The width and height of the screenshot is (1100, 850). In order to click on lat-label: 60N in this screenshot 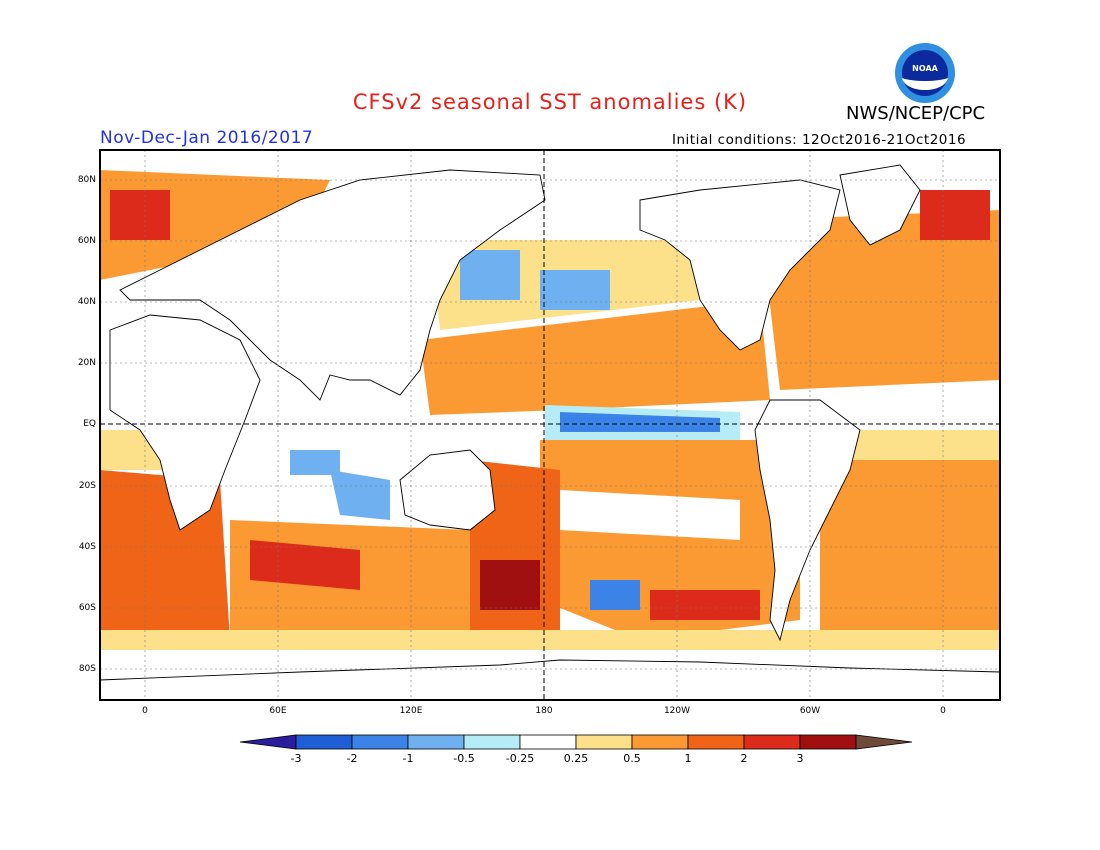, I will do `click(86, 241)`.